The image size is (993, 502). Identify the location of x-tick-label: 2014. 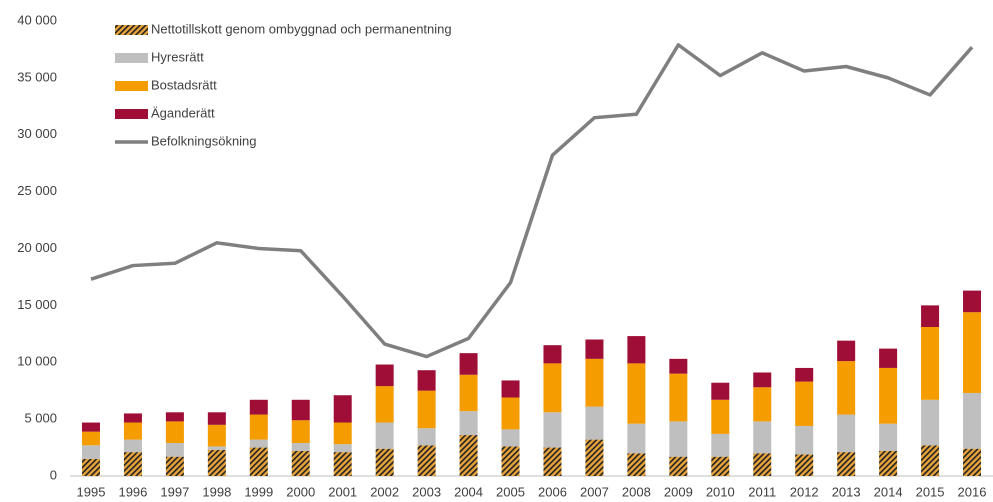
(888, 491).